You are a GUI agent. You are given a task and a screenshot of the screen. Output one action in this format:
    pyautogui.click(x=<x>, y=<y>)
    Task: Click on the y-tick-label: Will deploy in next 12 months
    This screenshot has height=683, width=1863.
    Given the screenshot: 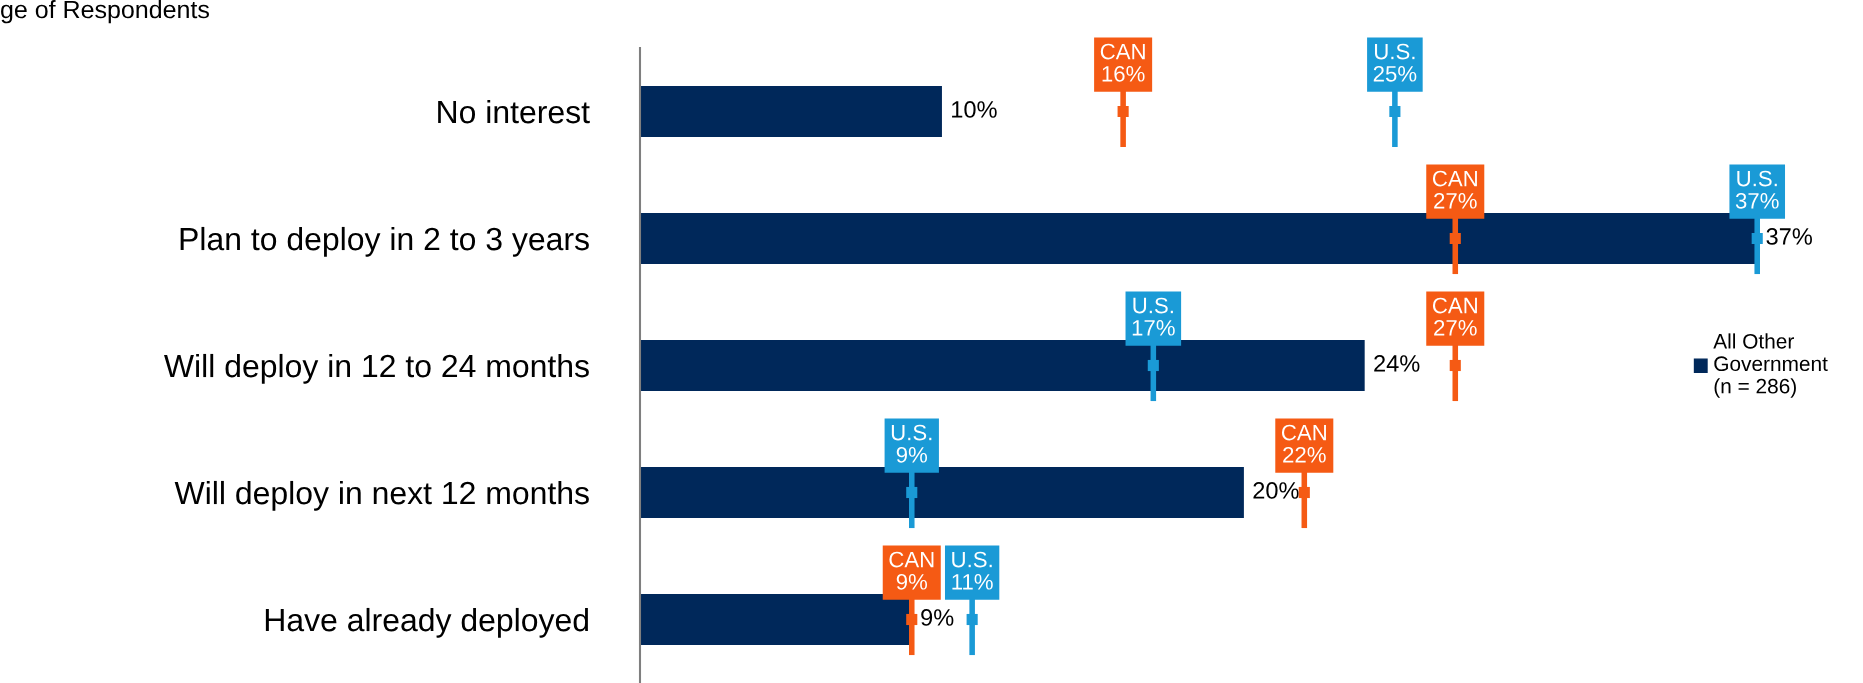 What is the action you would take?
    pyautogui.click(x=381, y=495)
    